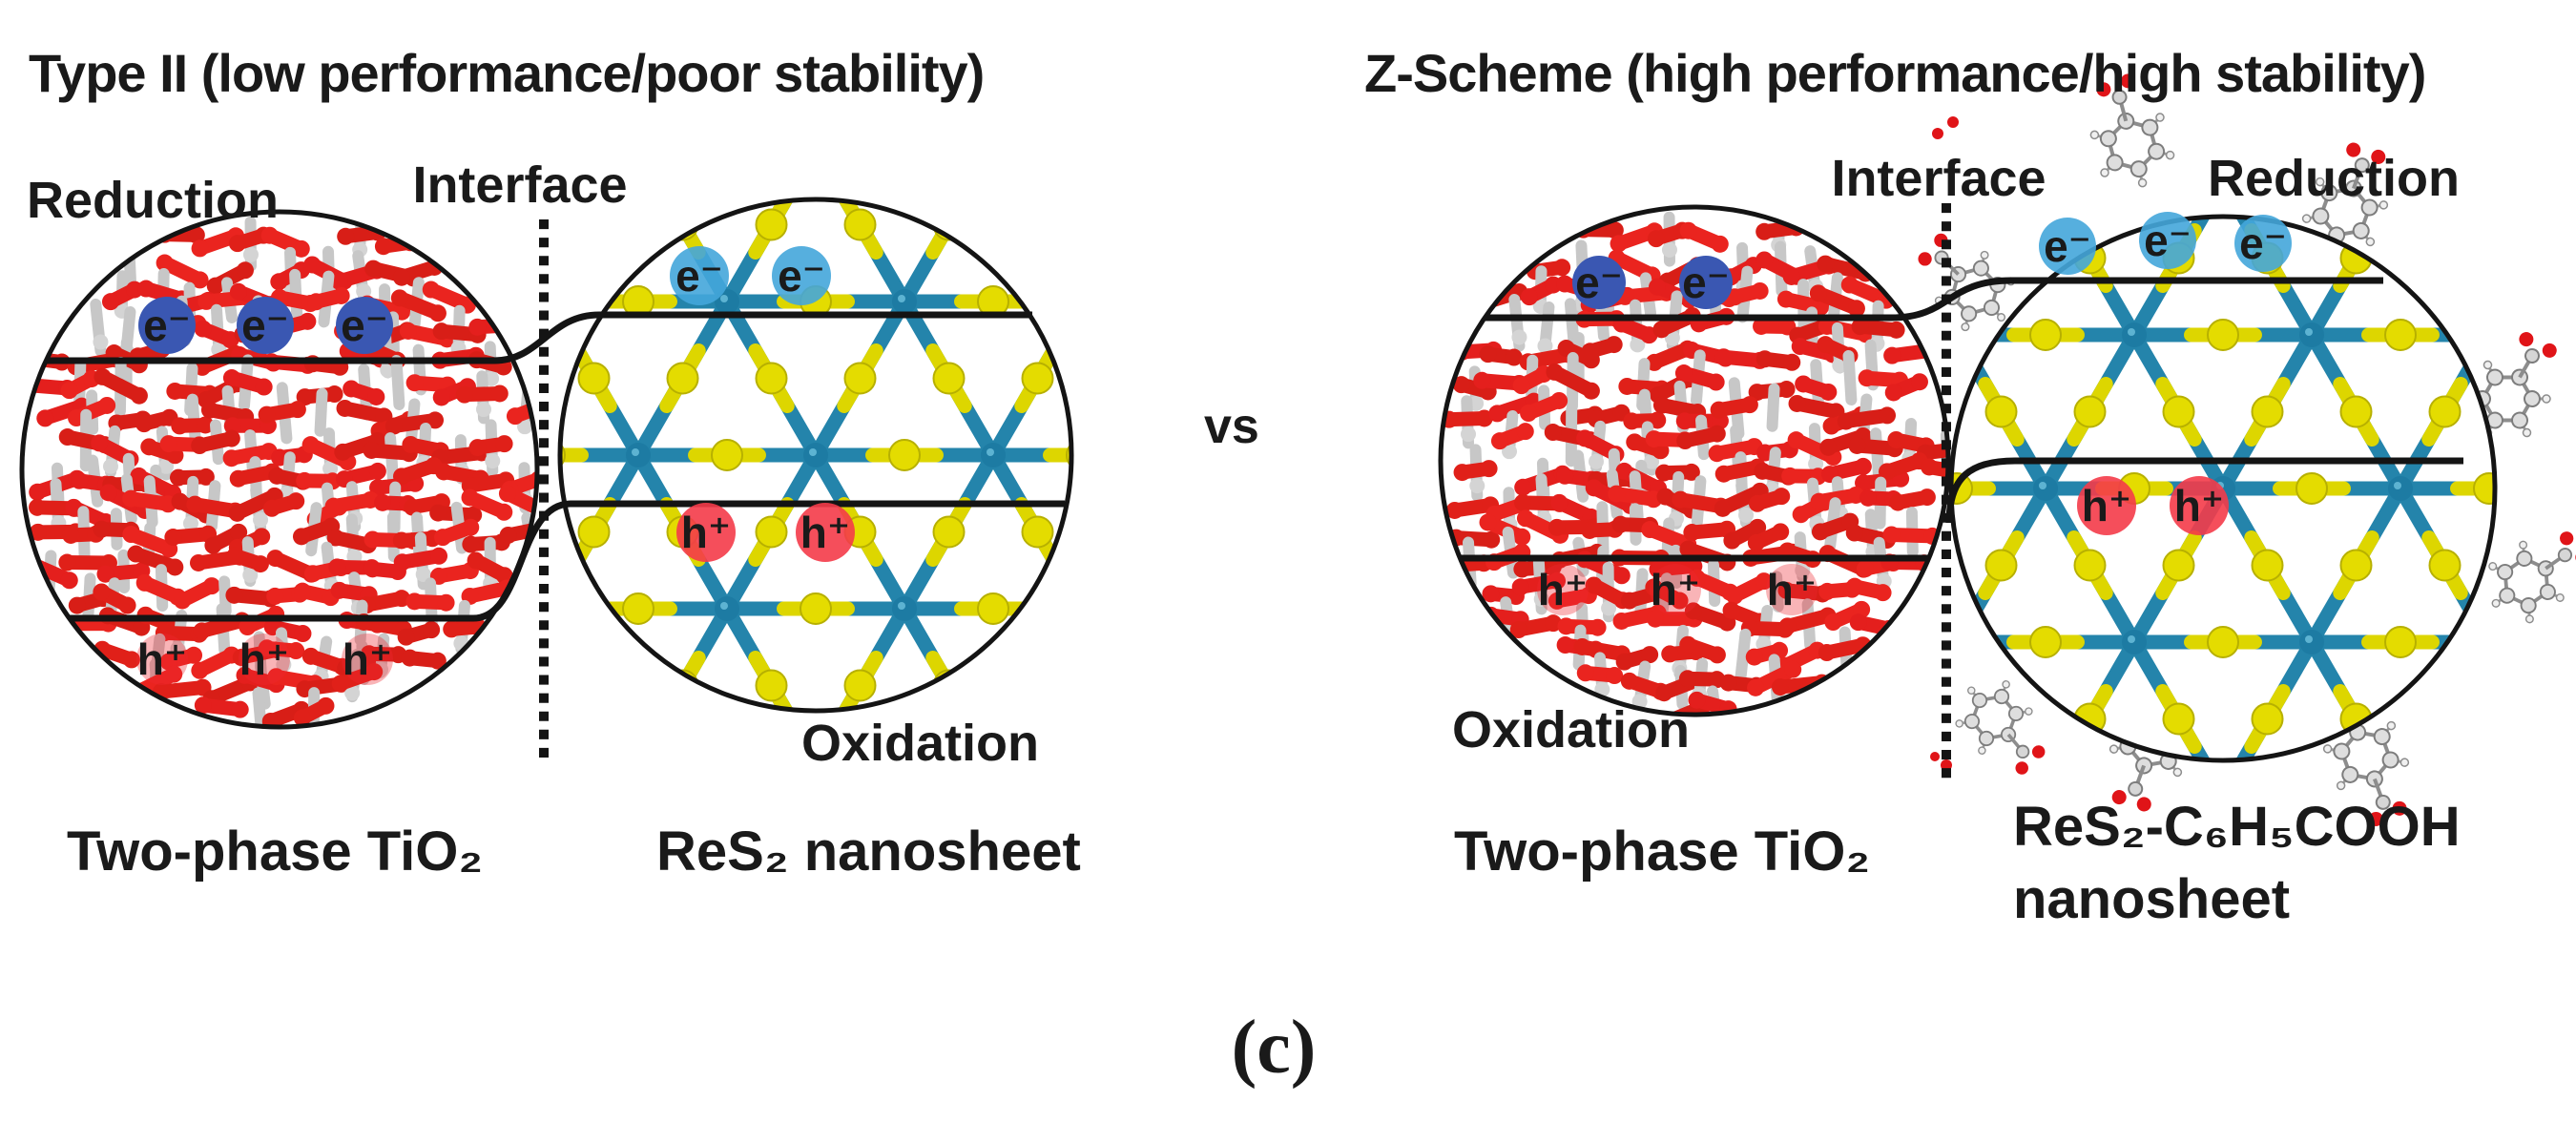 The height and width of the screenshot is (1122, 2576). What do you see at coordinates (279, 469) in the screenshot?
I see `tio2-circle-outline-type2` at bounding box center [279, 469].